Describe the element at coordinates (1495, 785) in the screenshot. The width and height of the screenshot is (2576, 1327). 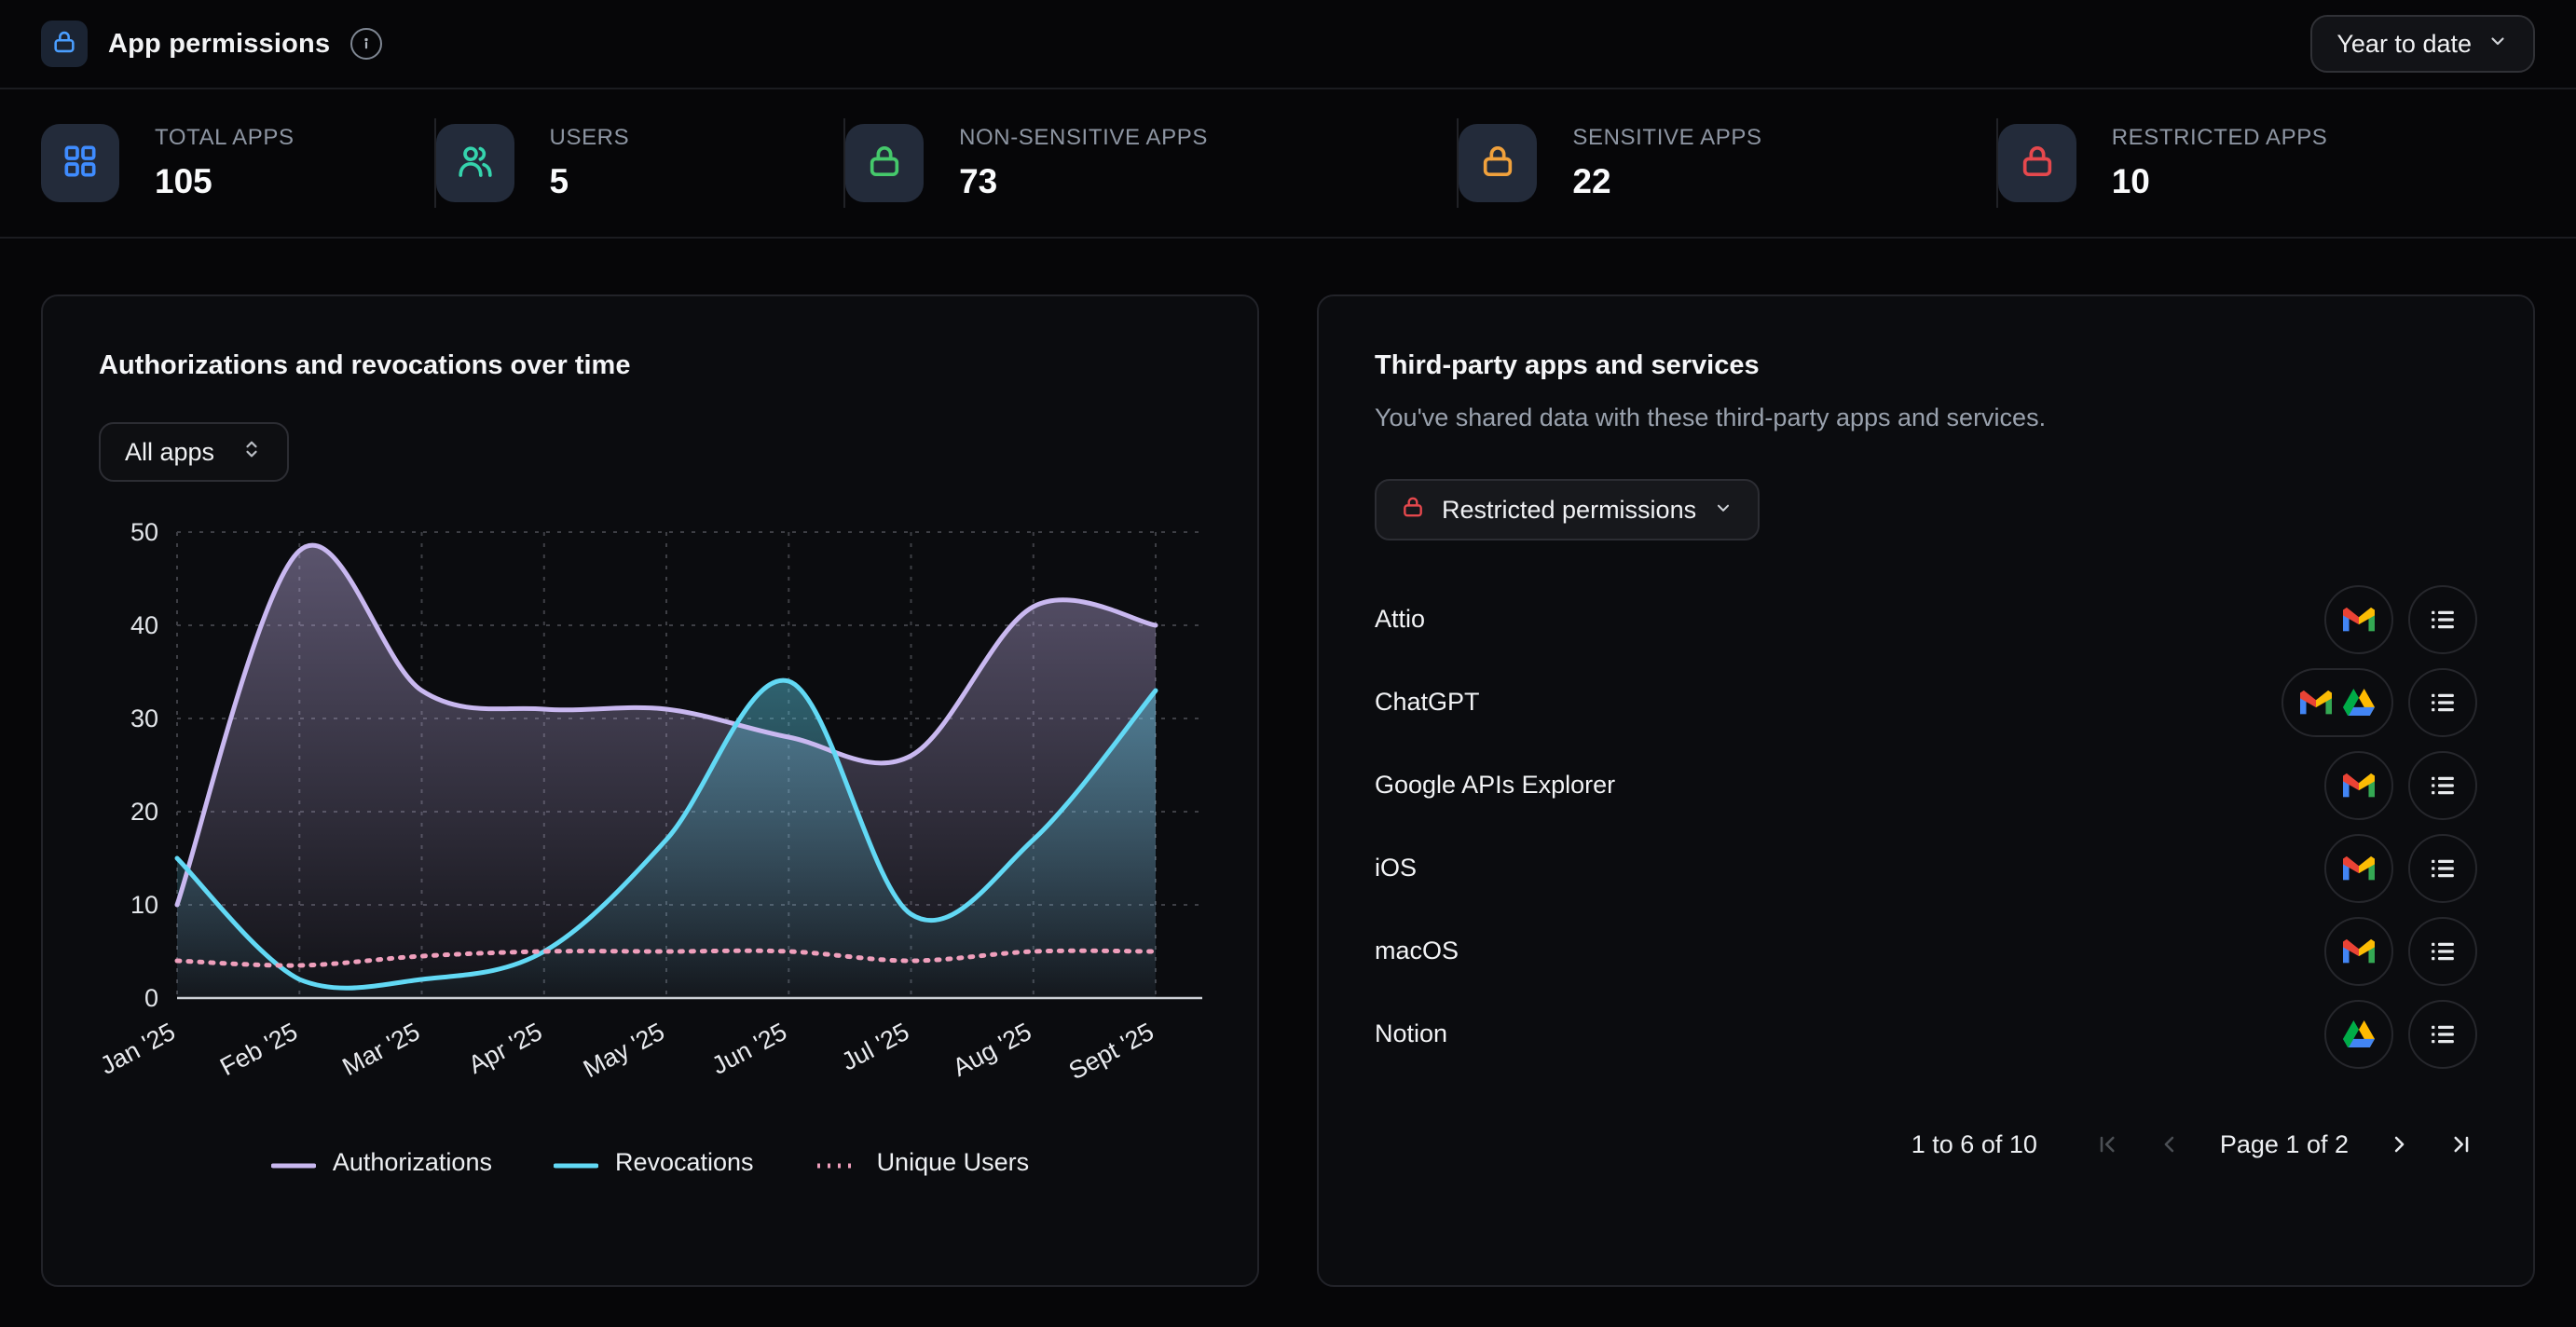
I see `app-name: Google APIs Explorer` at that location.